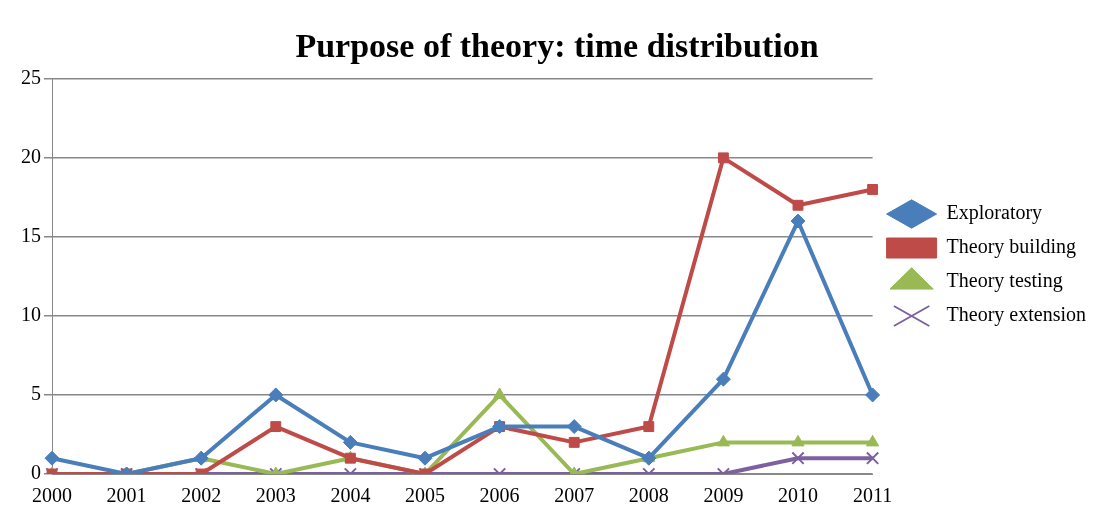 Image resolution: width=1116 pixels, height=532 pixels. What do you see at coordinates (994, 213) in the screenshot?
I see `legend-label: Exploratory` at bounding box center [994, 213].